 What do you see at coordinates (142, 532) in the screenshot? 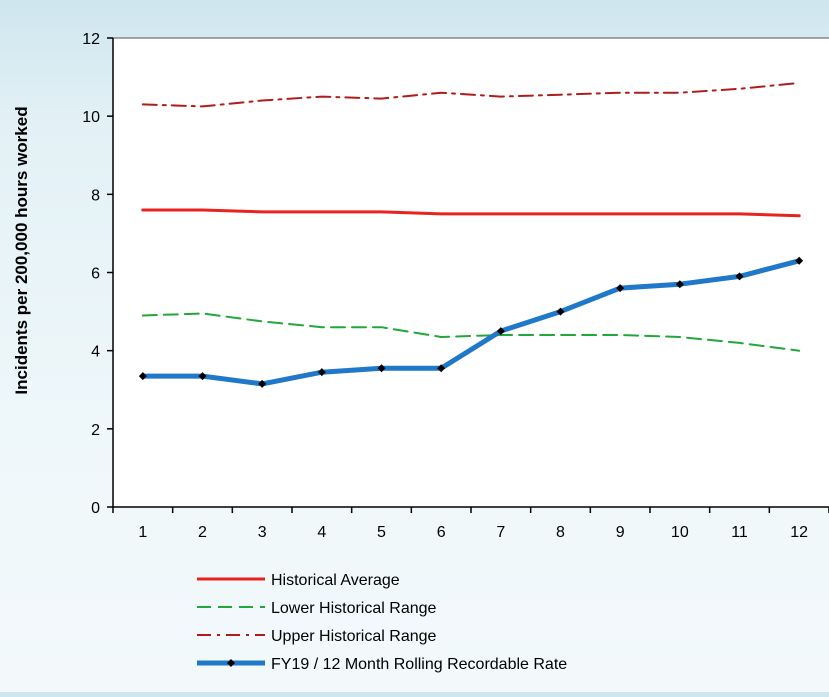
I see `x-tick-label: 1` at bounding box center [142, 532].